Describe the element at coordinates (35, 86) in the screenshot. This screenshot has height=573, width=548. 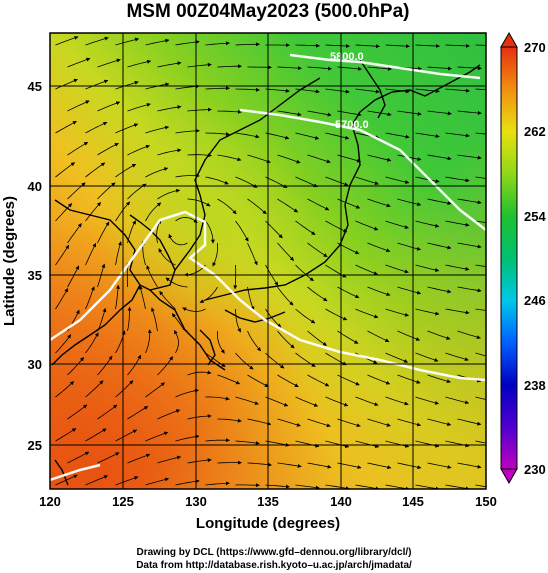
I see `y-tick-label: 45` at that location.